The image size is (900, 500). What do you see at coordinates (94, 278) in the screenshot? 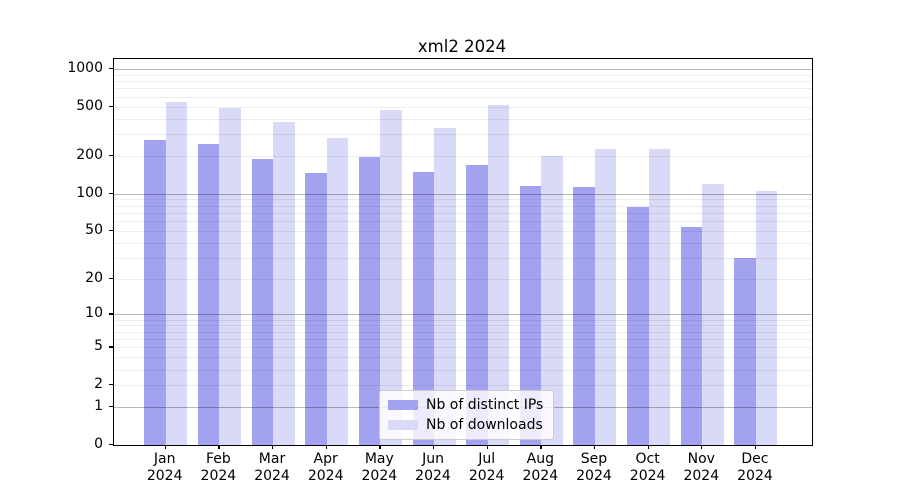
I see `y-tick-label: 20` at bounding box center [94, 278].